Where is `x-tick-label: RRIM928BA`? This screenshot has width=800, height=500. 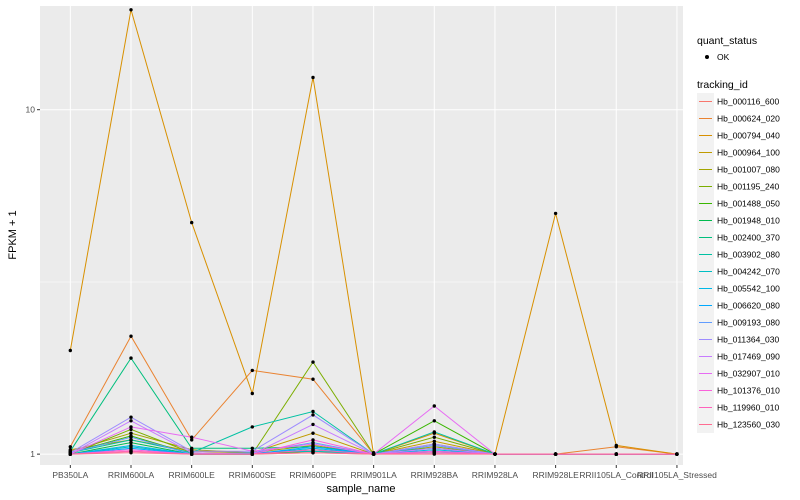 x-tick-label: RRIM928BA is located at coordinates (435, 475).